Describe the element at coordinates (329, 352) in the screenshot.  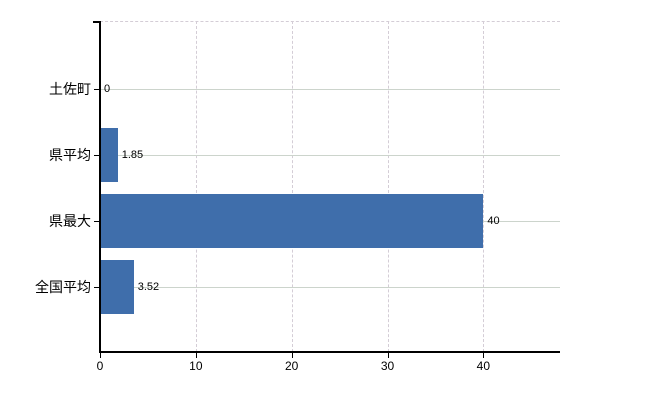
I see `x-axis-line` at that location.